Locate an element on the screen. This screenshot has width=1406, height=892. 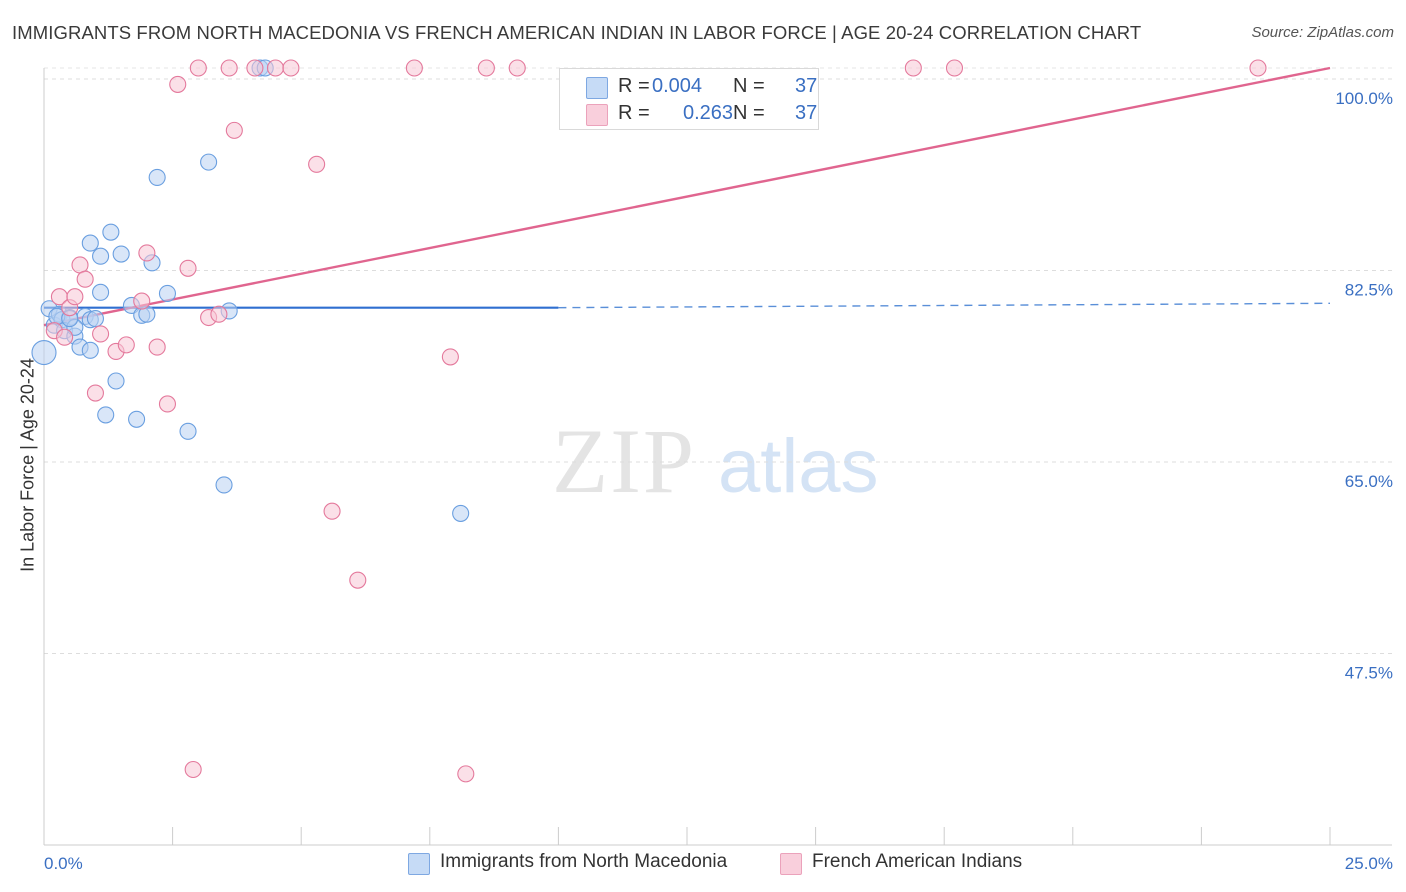
watermark: ZIP atlas is located at coordinates (715, 461).